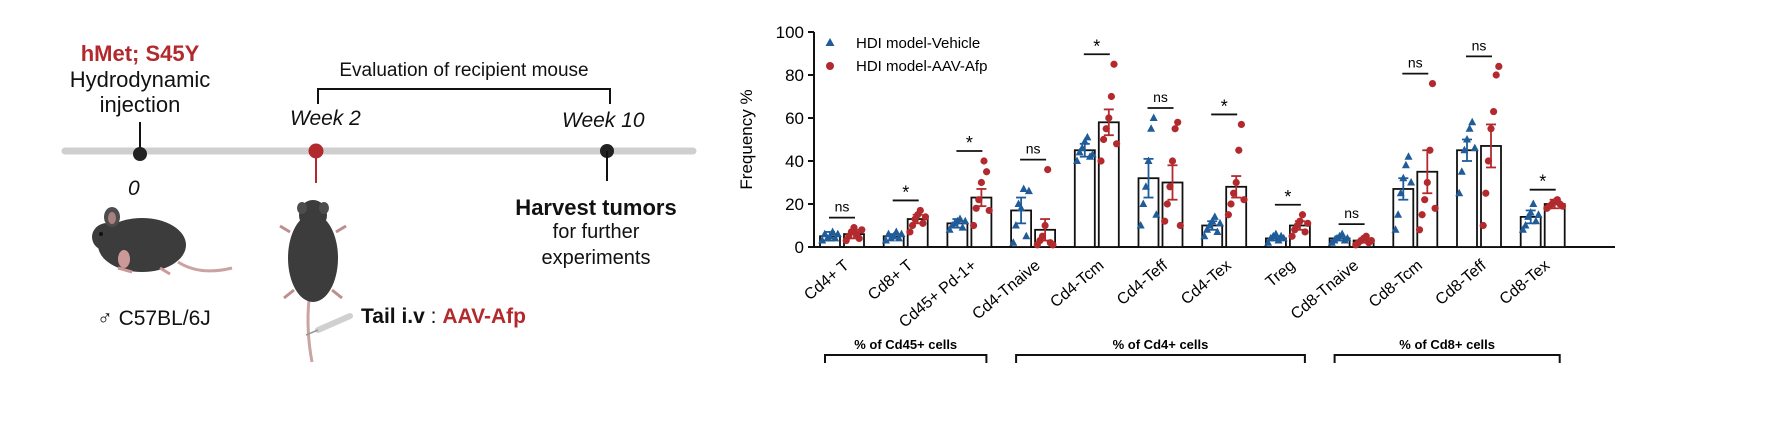 This screenshot has height=431, width=1780. I want to click on mouse-side-icon, so click(162, 241).